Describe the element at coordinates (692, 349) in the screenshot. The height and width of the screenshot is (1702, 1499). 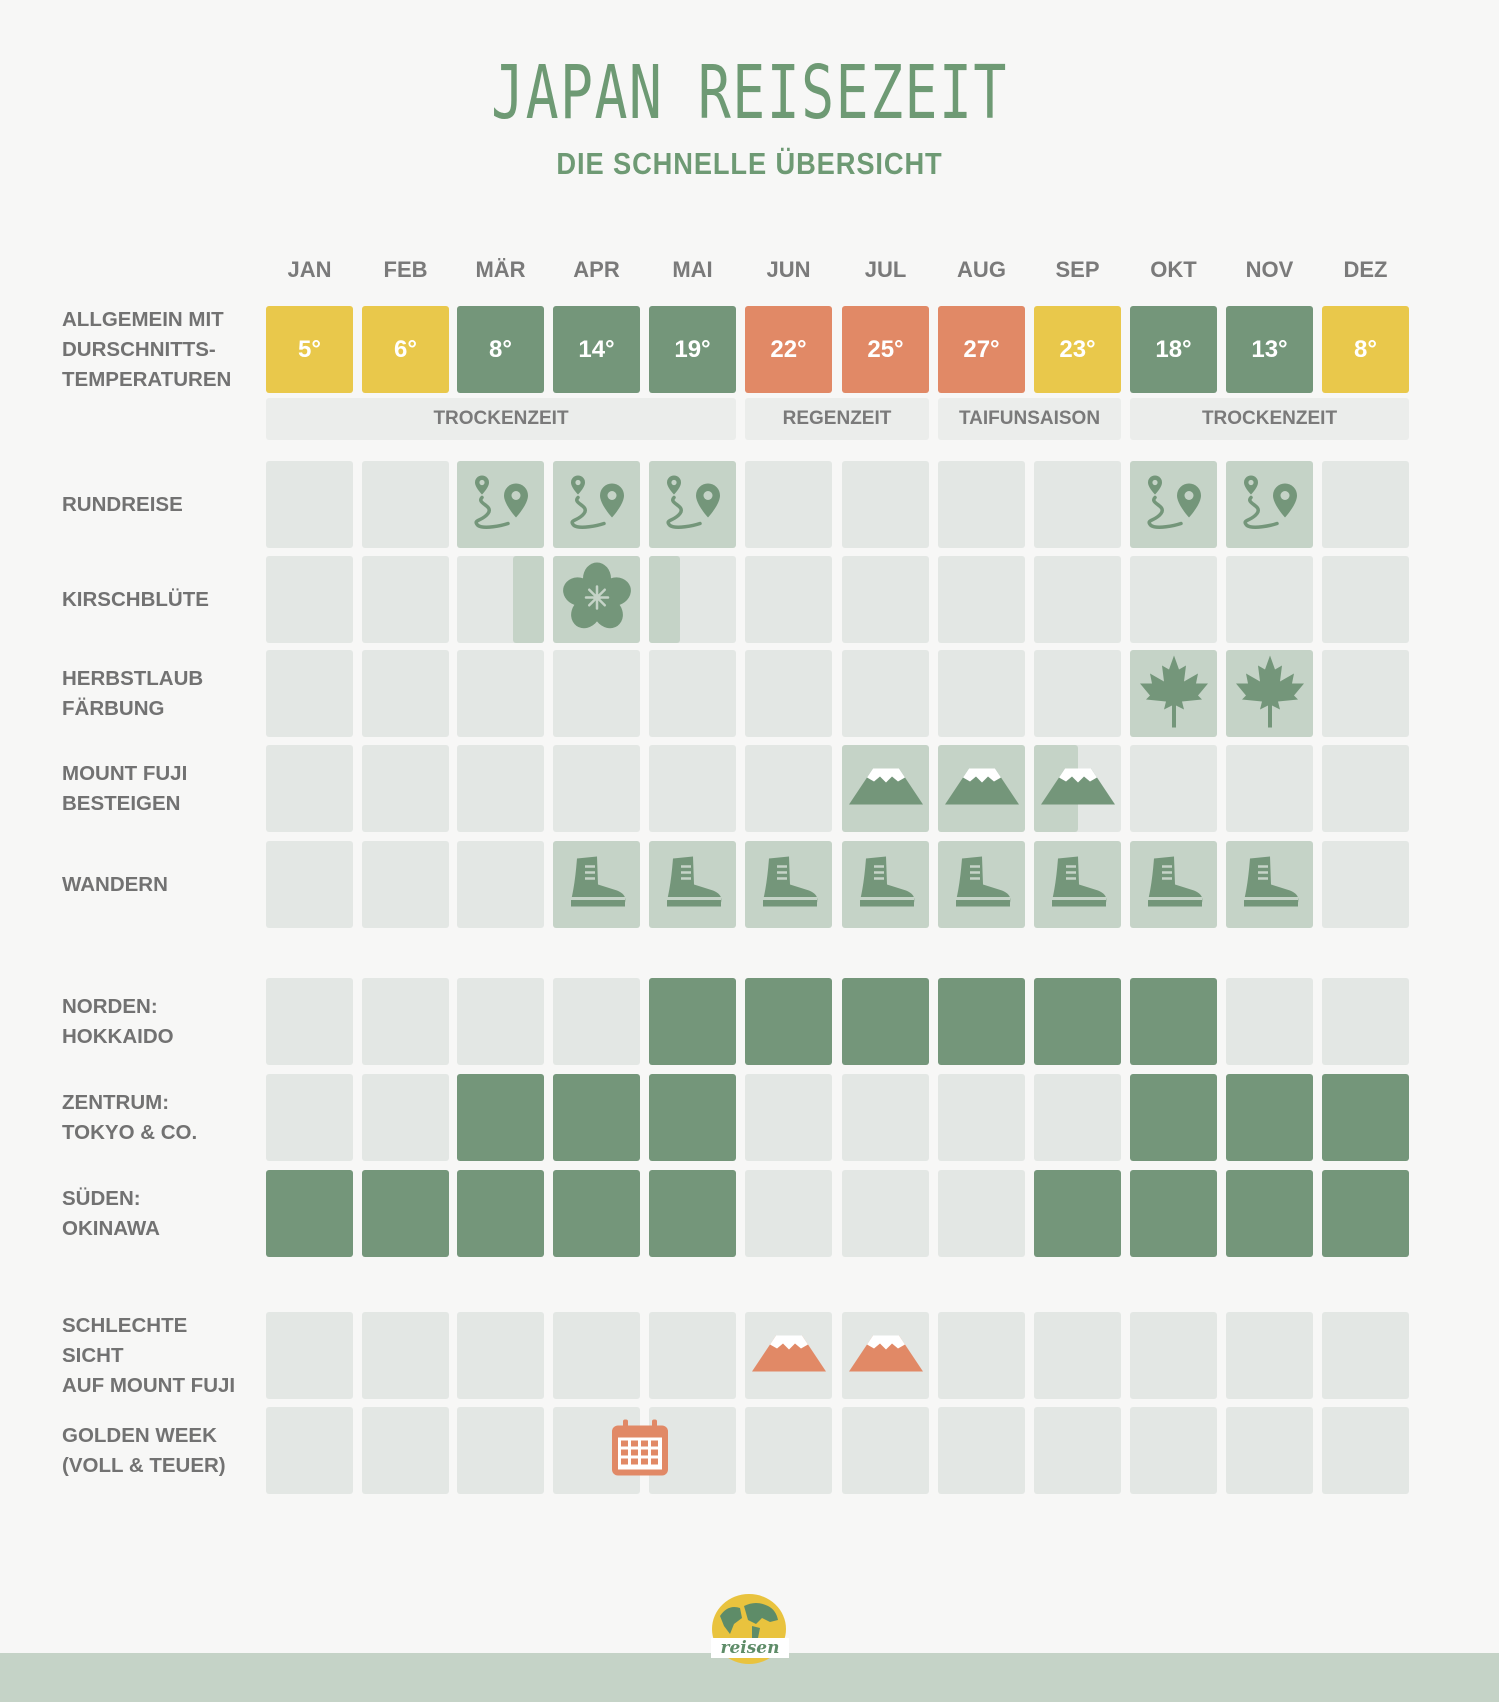
I see `temperature-cell: 19°` at that location.